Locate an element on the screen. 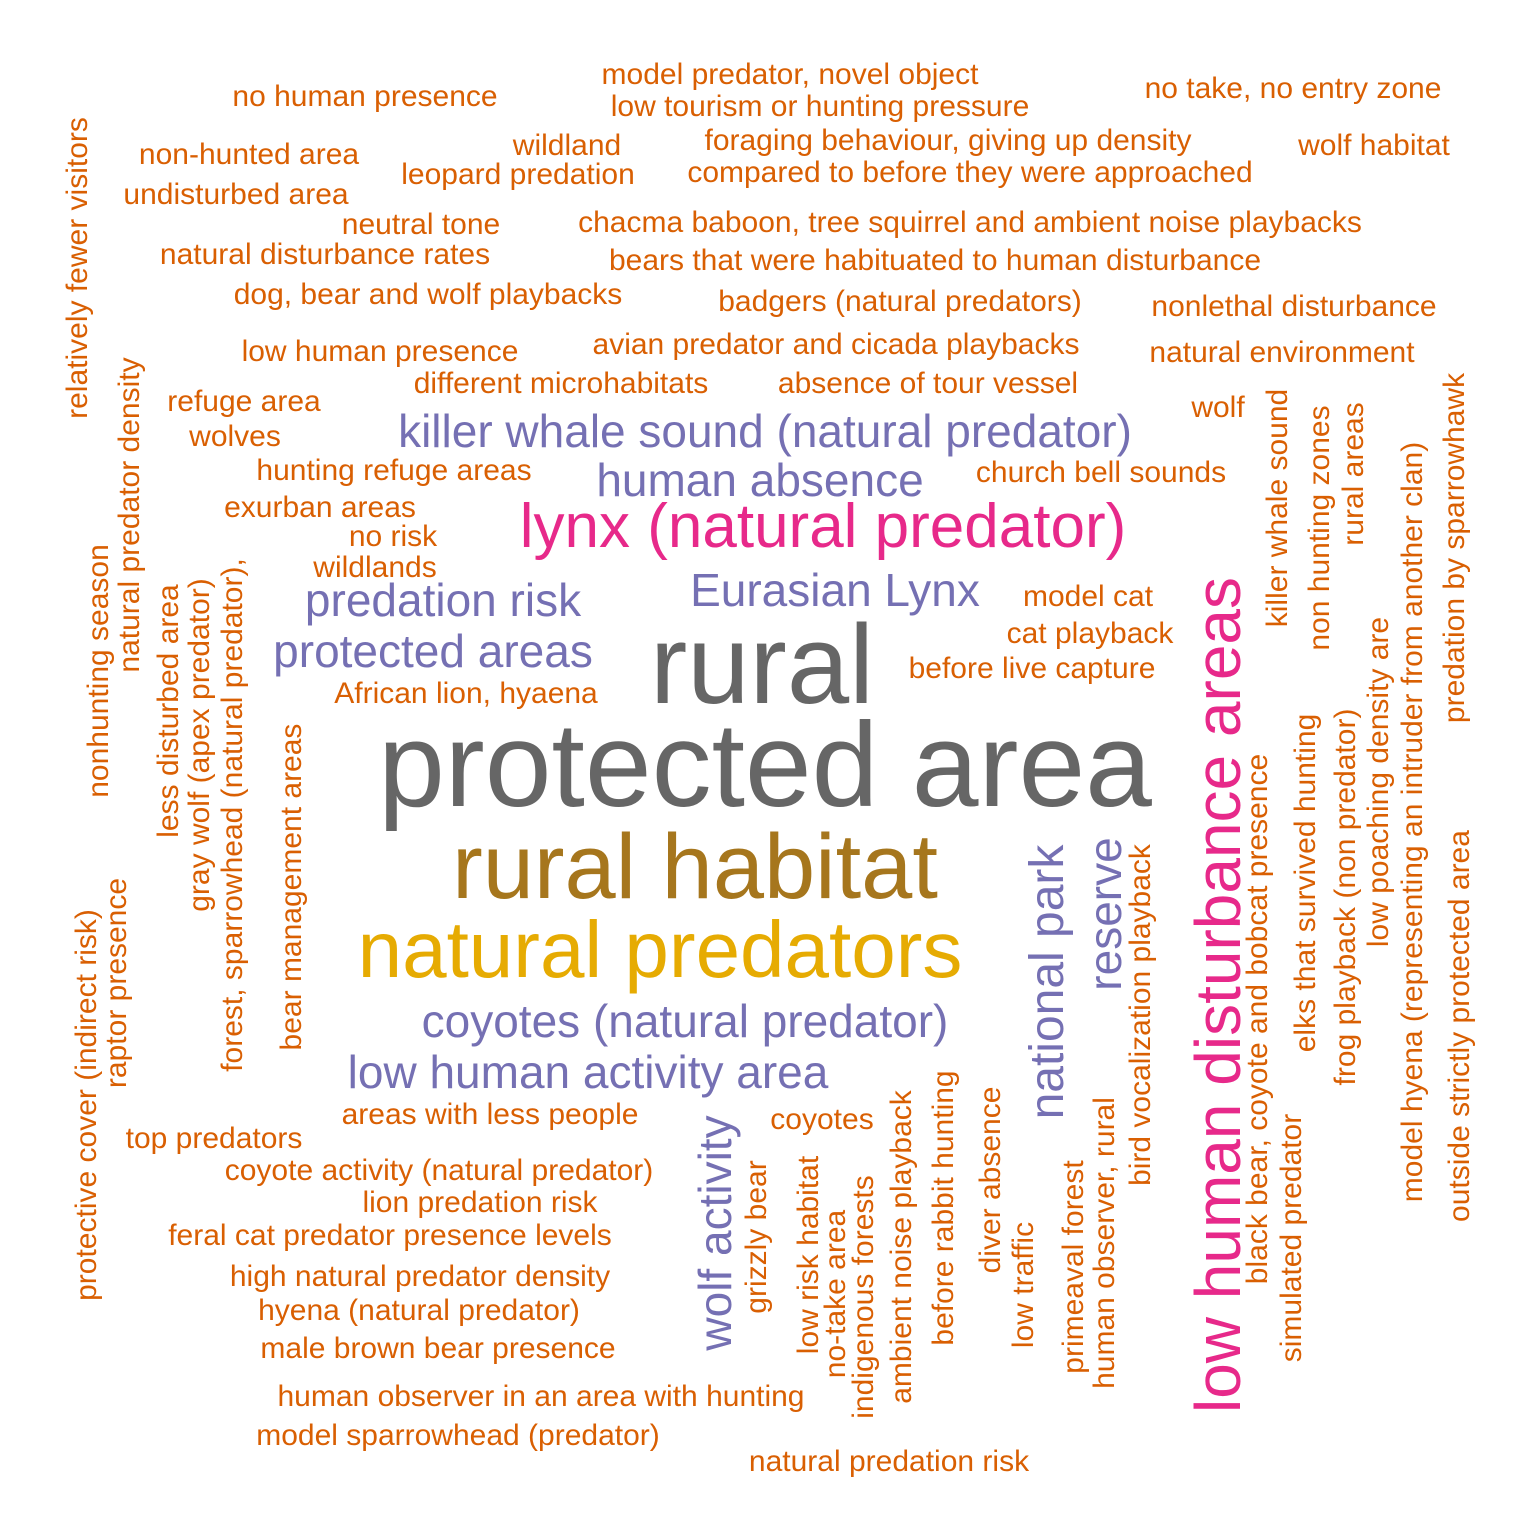 This screenshot has width=1536, height=1536. word: elks that survived hunting is located at coordinates (1305, 883).